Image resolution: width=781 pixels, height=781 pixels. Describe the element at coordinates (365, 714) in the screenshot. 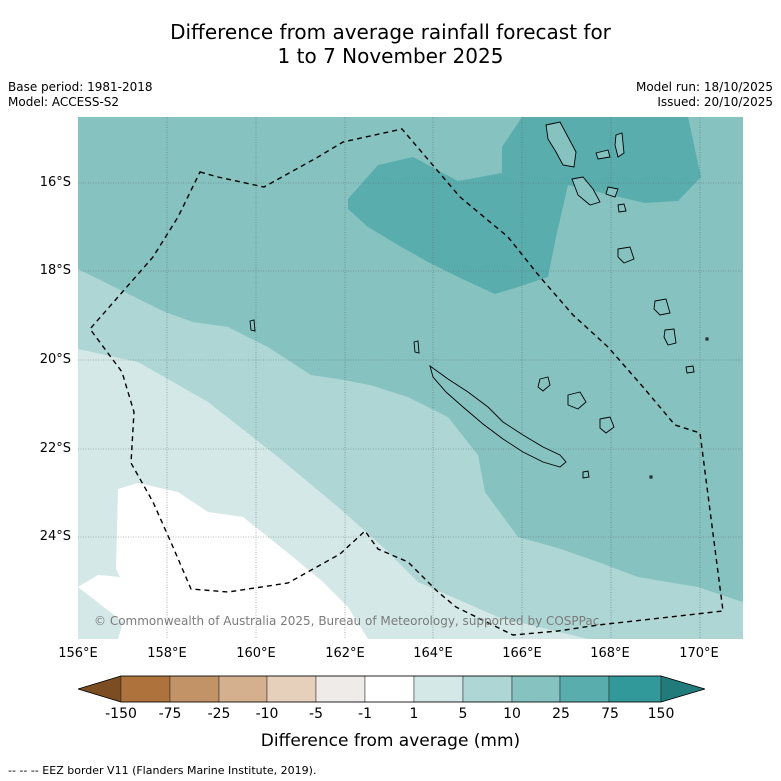

I see `colorbar-label: -1` at that location.